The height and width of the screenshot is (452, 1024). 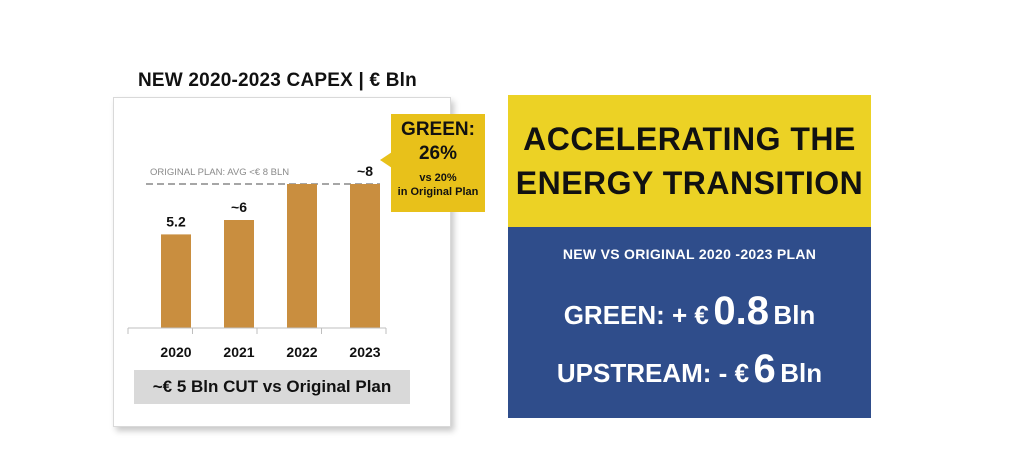 What do you see at coordinates (239, 274) in the screenshot?
I see `bar-2021` at bounding box center [239, 274].